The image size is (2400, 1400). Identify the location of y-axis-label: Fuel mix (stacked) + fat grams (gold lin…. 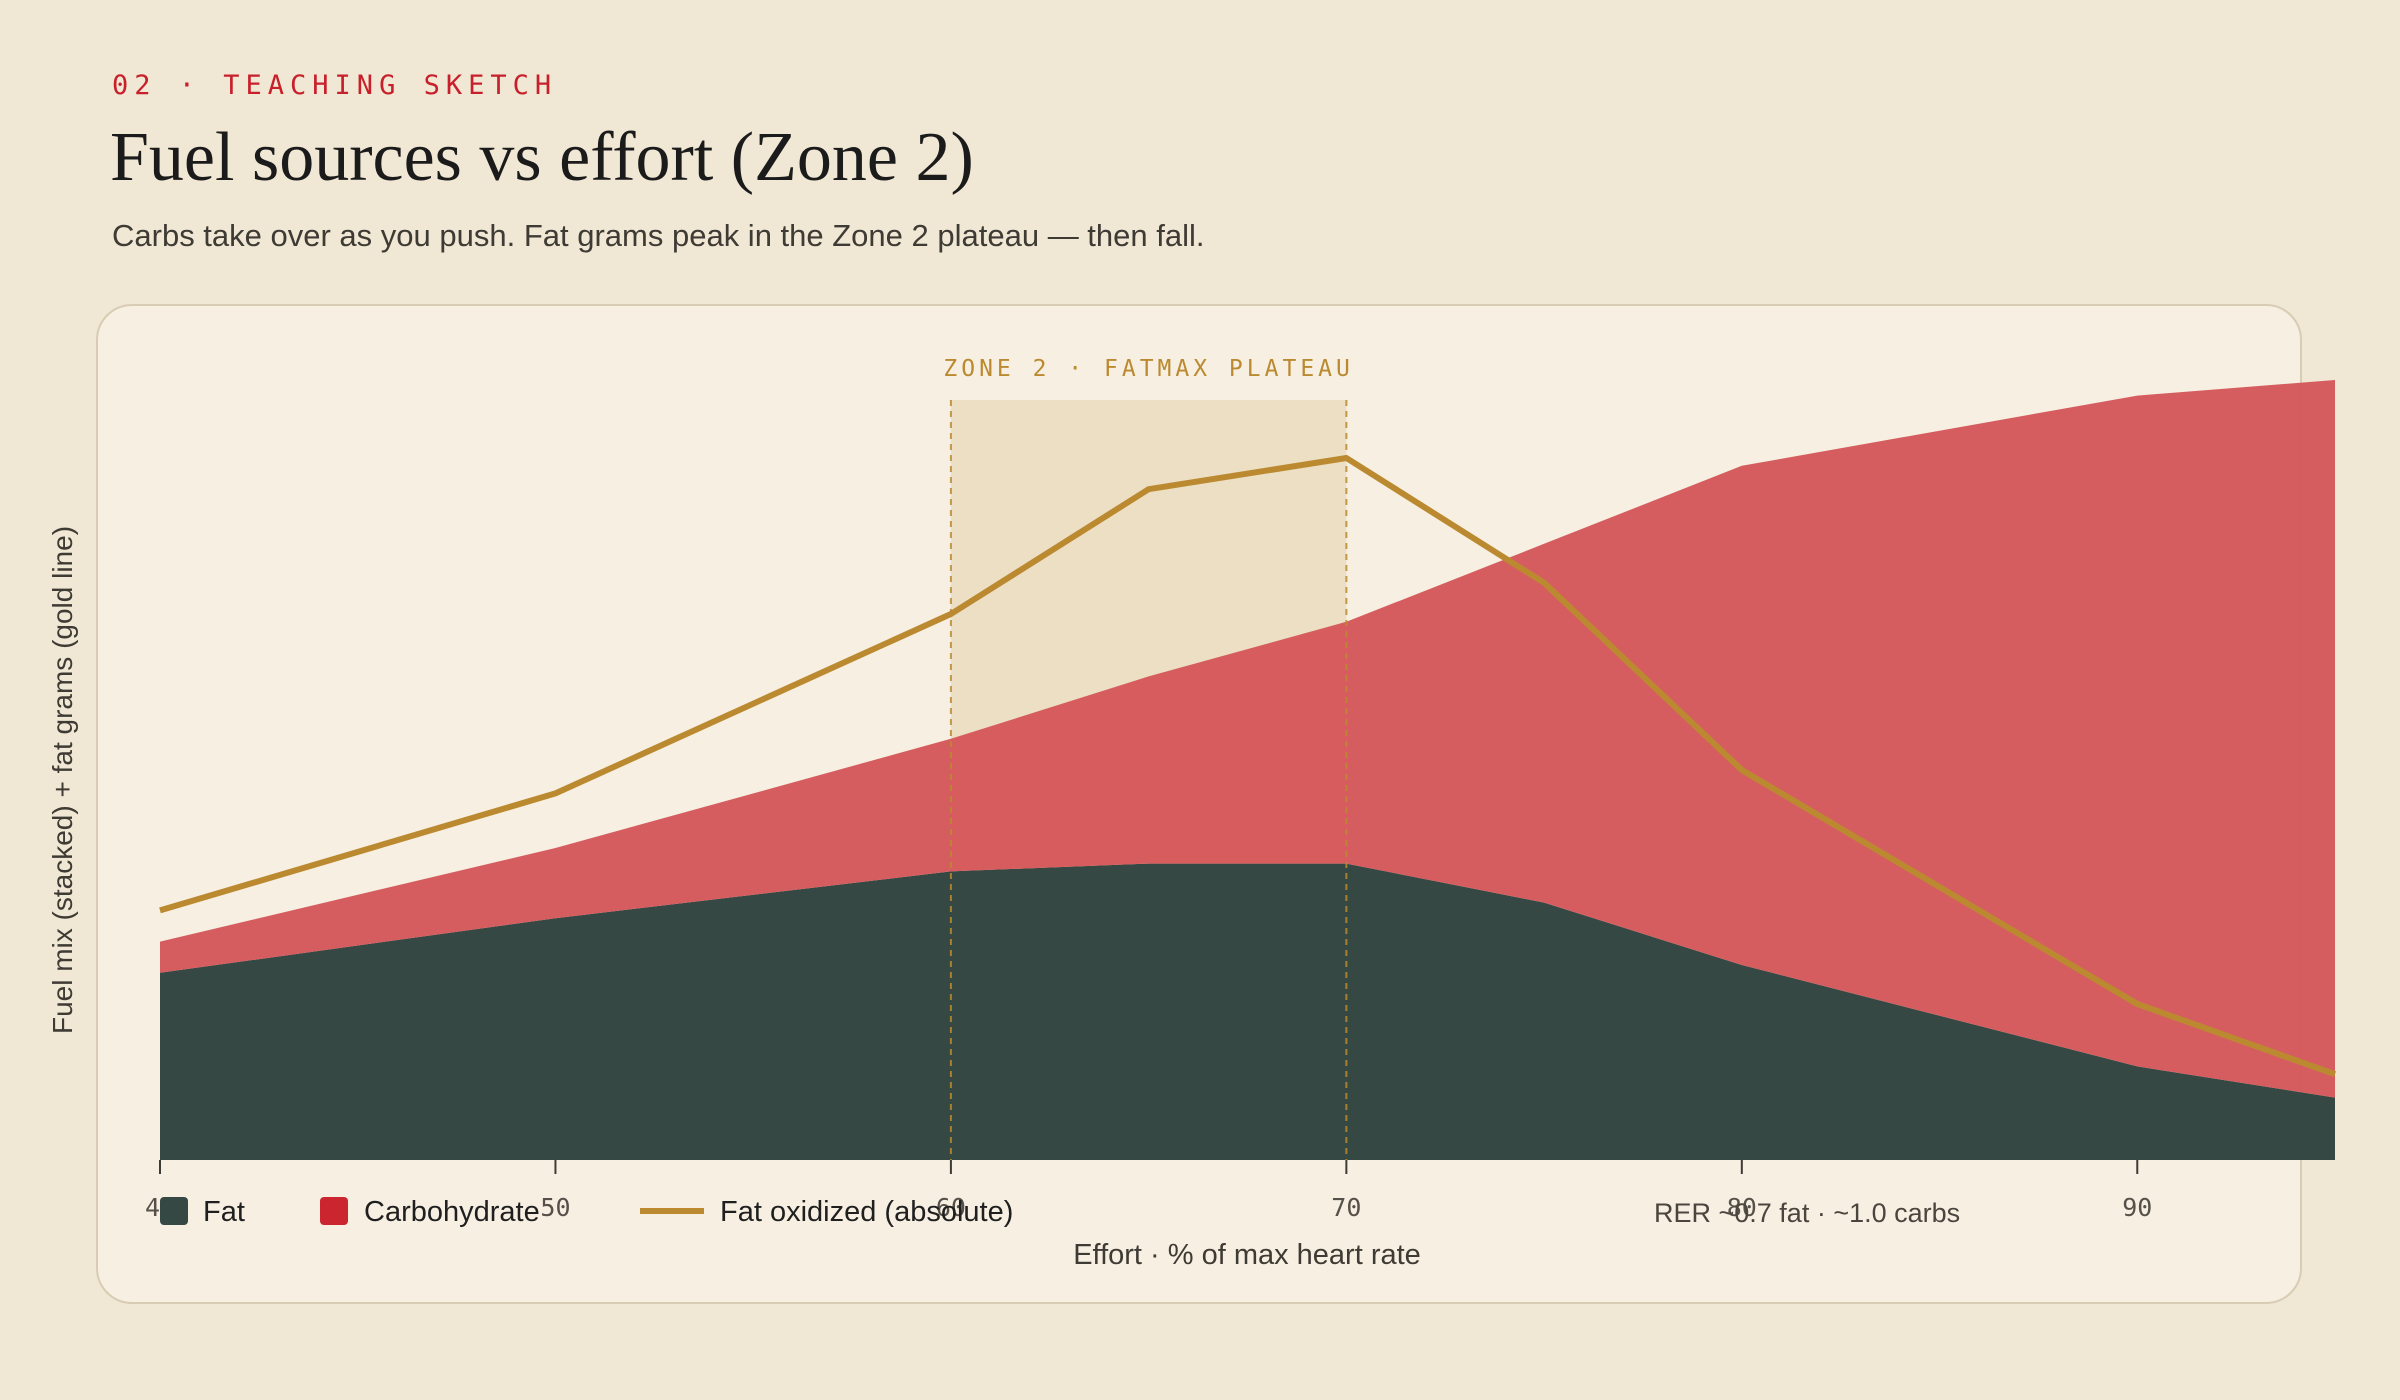
(62, 780).